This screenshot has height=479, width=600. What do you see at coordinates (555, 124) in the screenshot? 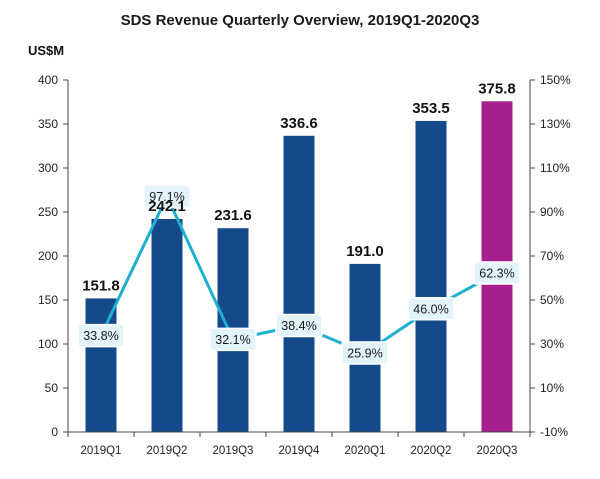
I see `y2-tick-label: 130%` at bounding box center [555, 124].